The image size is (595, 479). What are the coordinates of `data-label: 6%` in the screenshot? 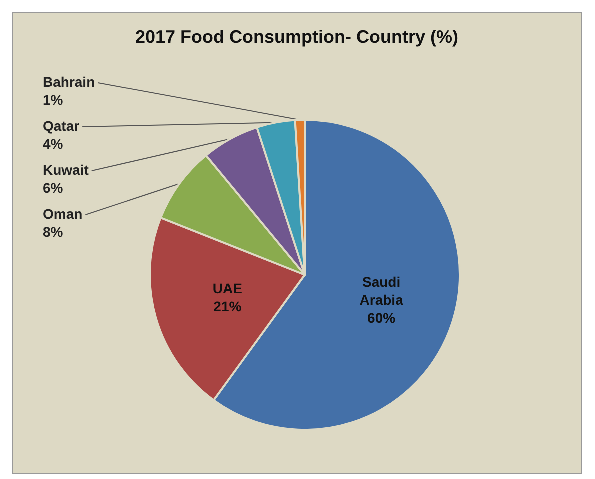 It's located at (53, 188).